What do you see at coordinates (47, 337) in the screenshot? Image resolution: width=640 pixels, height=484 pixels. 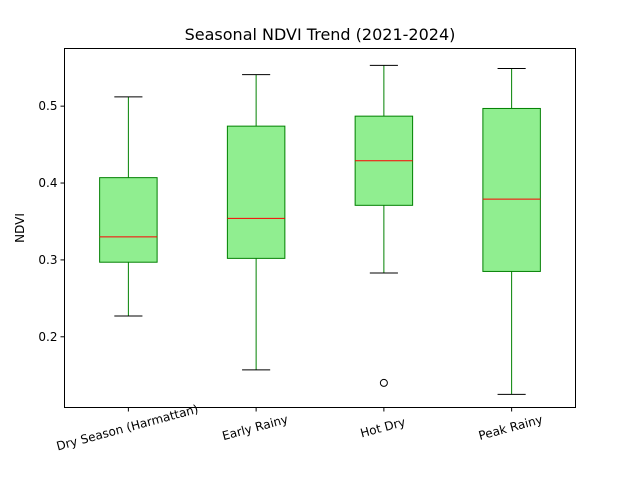 I see `y-tick-label: 0.2` at bounding box center [47, 337].